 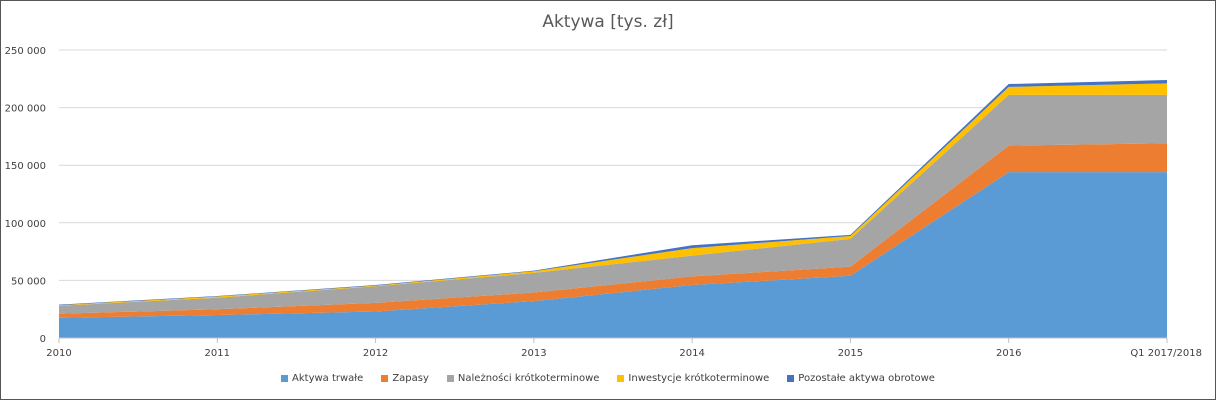 I want to click on x-tick-label: 2016, so click(x=1008, y=353).